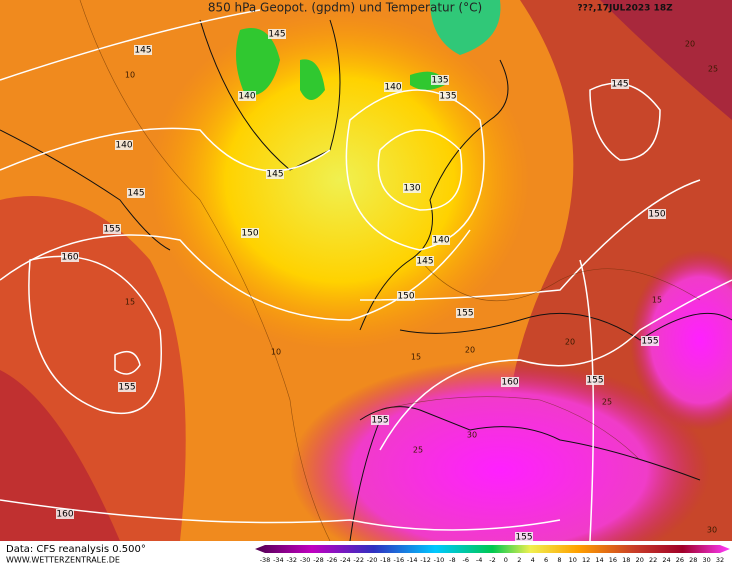  I want to click on colorbar-label: 4, so click(533, 560).